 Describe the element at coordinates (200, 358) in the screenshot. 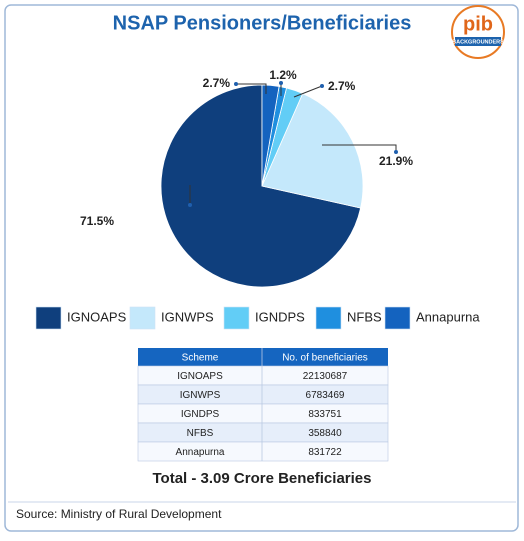

I see `table-header: Scheme` at that location.